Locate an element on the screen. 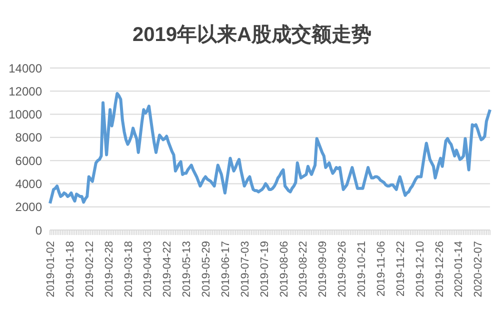 Image resolution: width=504 pixels, height=324 pixels. x-tick-label: 2019-12-10 is located at coordinates (420, 269).